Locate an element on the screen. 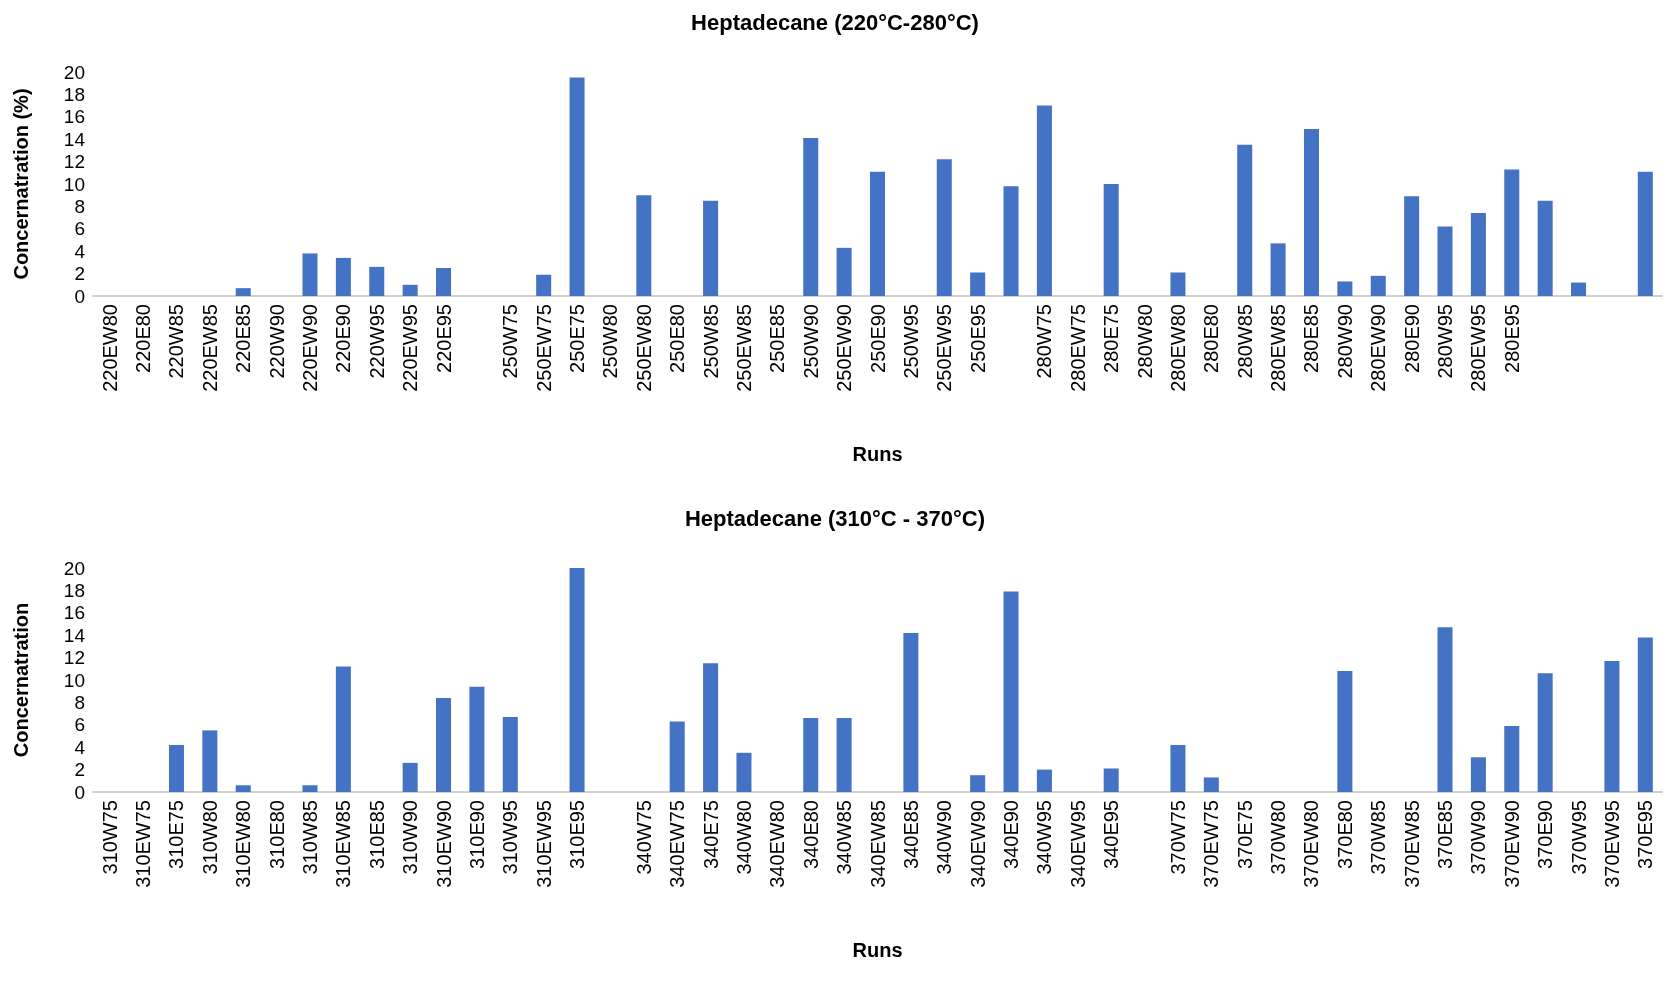 Image resolution: width=1670 pixels, height=993 pixels. x-tick-label: 250E85 is located at coordinates (777, 338).